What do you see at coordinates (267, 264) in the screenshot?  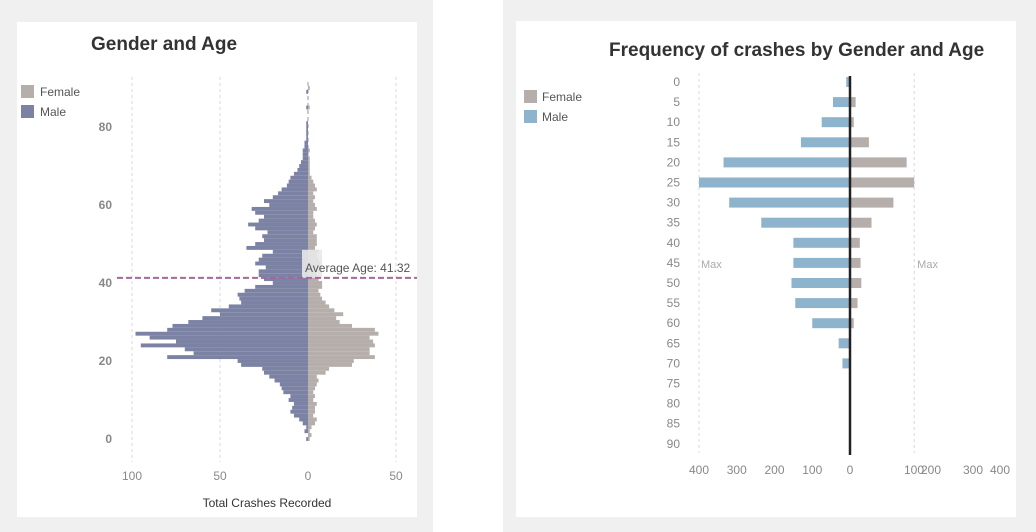 I see `average-age-annotation: Average Age: 41.32` at bounding box center [267, 264].